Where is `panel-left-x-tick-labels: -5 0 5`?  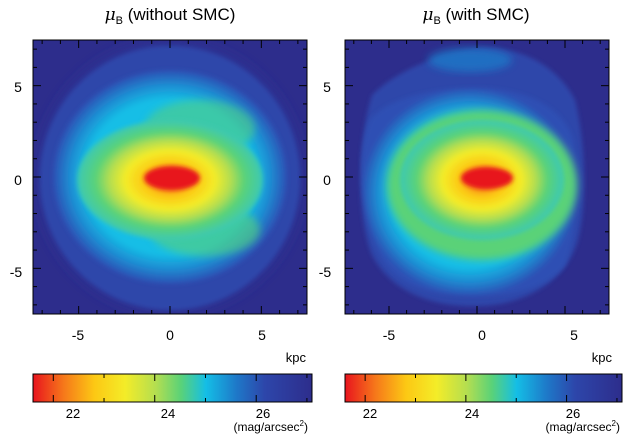
panel-left-x-tick-labels: -5 0 5 is located at coordinates (169, 335).